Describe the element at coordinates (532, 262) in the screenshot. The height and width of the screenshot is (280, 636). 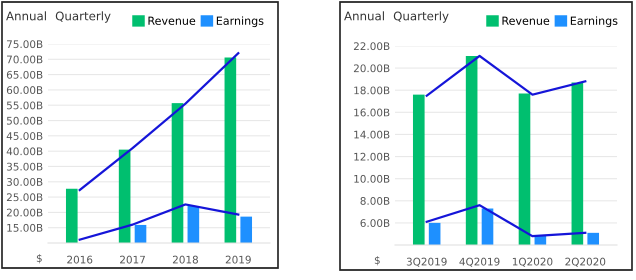
I see `x-tick-label: 1Q2020` at that location.